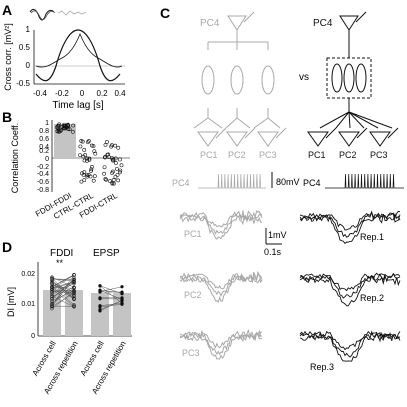 The width and height of the screenshot is (407, 407). What do you see at coordinates (43, 182) in the screenshot?
I see `b-ytick: -0.6` at bounding box center [43, 182].